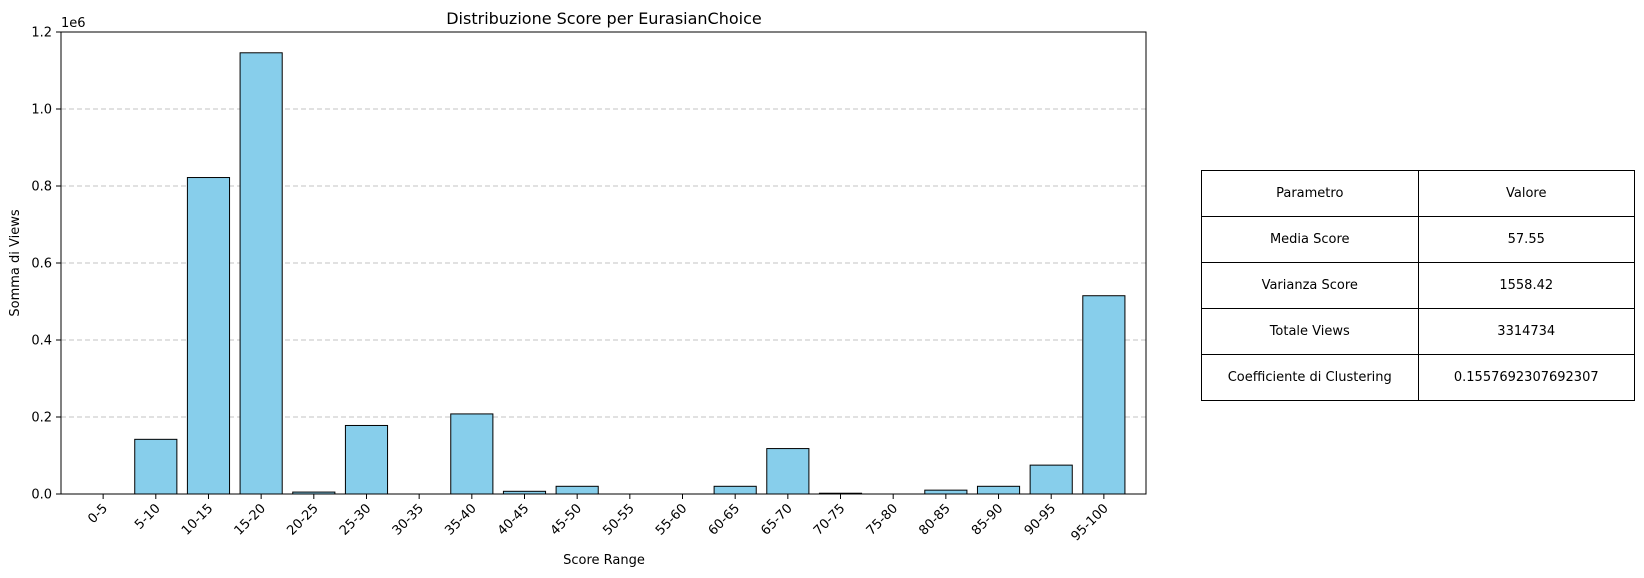 This screenshot has width=1644, height=578. I want to click on y-axis-label: Somma di Views, so click(15, 262).